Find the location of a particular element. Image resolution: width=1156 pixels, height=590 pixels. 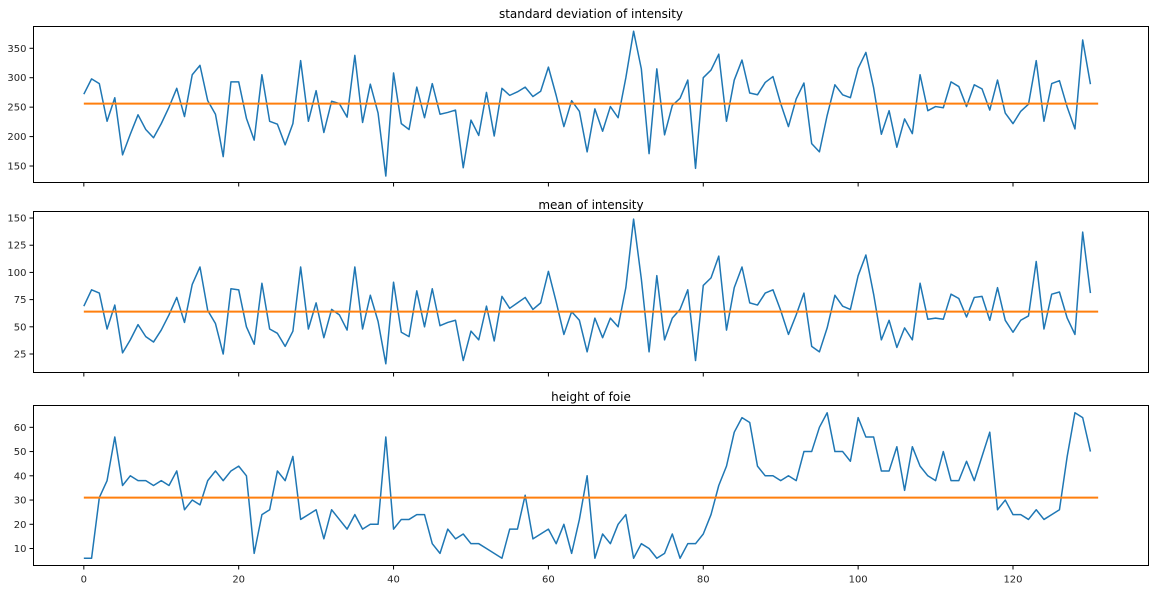

x-tick-label: 120 is located at coordinates (1012, 580).